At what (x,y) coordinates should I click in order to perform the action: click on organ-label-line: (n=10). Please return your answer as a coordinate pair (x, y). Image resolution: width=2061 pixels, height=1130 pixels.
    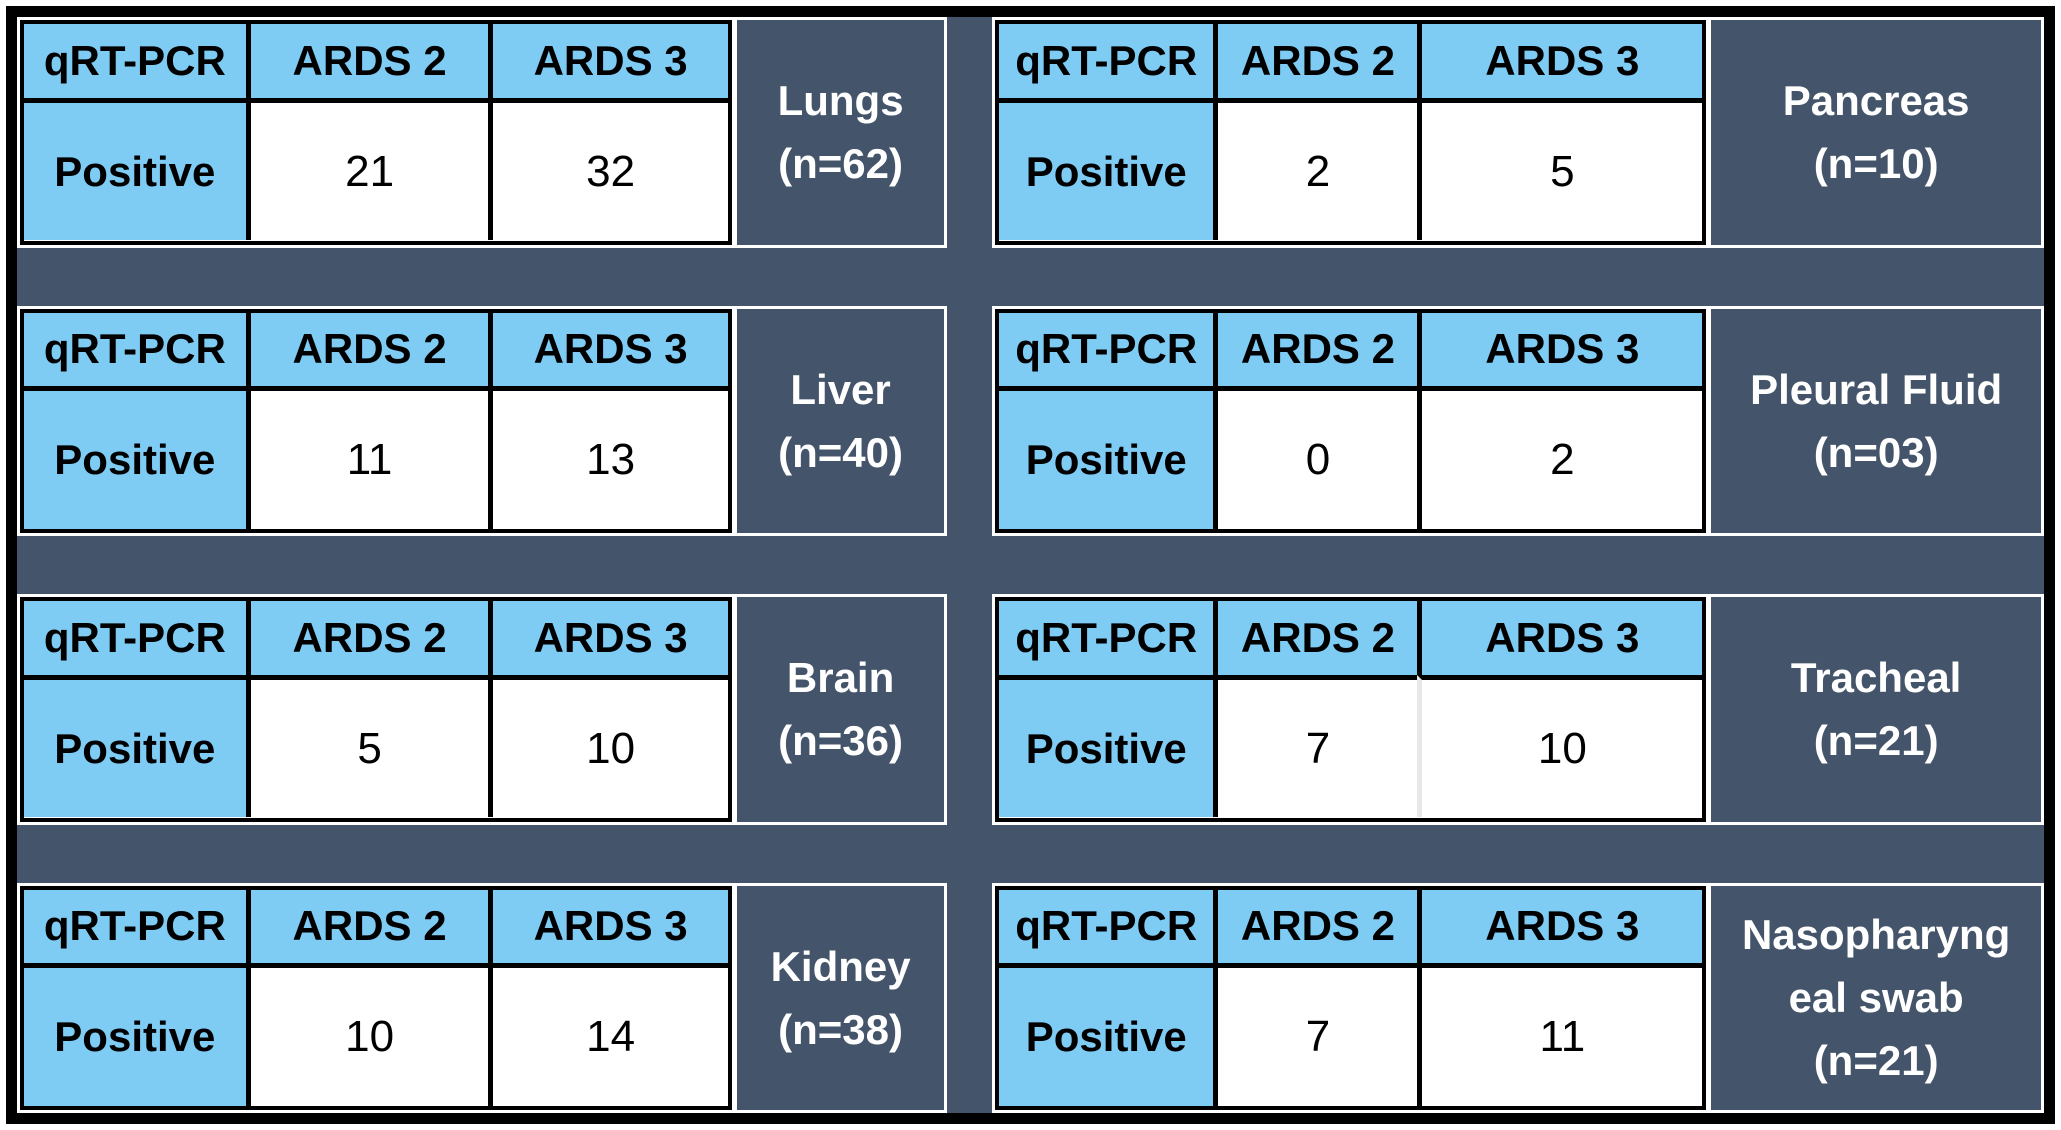
    Looking at the image, I should click on (1876, 164).